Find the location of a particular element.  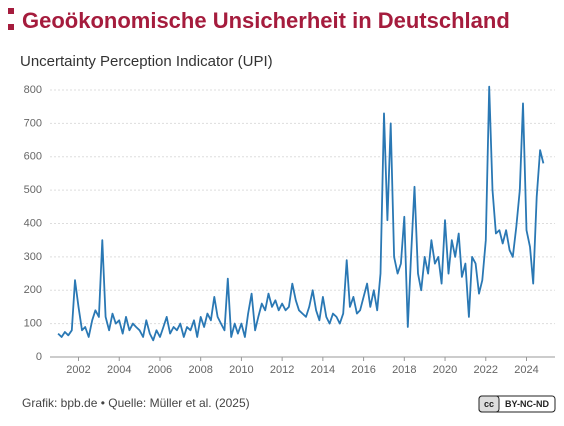

y-tick-label: 100 is located at coordinates (33, 324).